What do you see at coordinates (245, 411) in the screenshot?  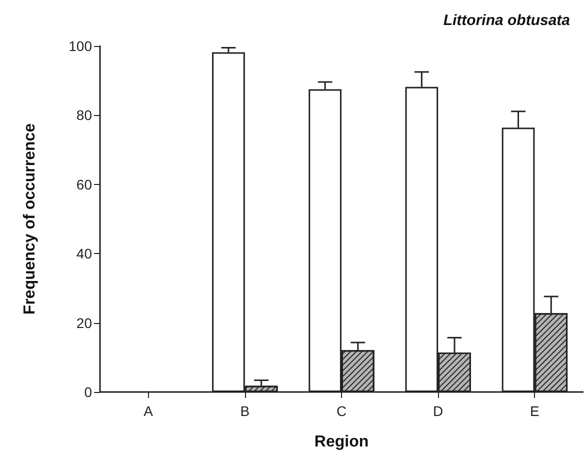 I see `x-tick-label: B` at bounding box center [245, 411].